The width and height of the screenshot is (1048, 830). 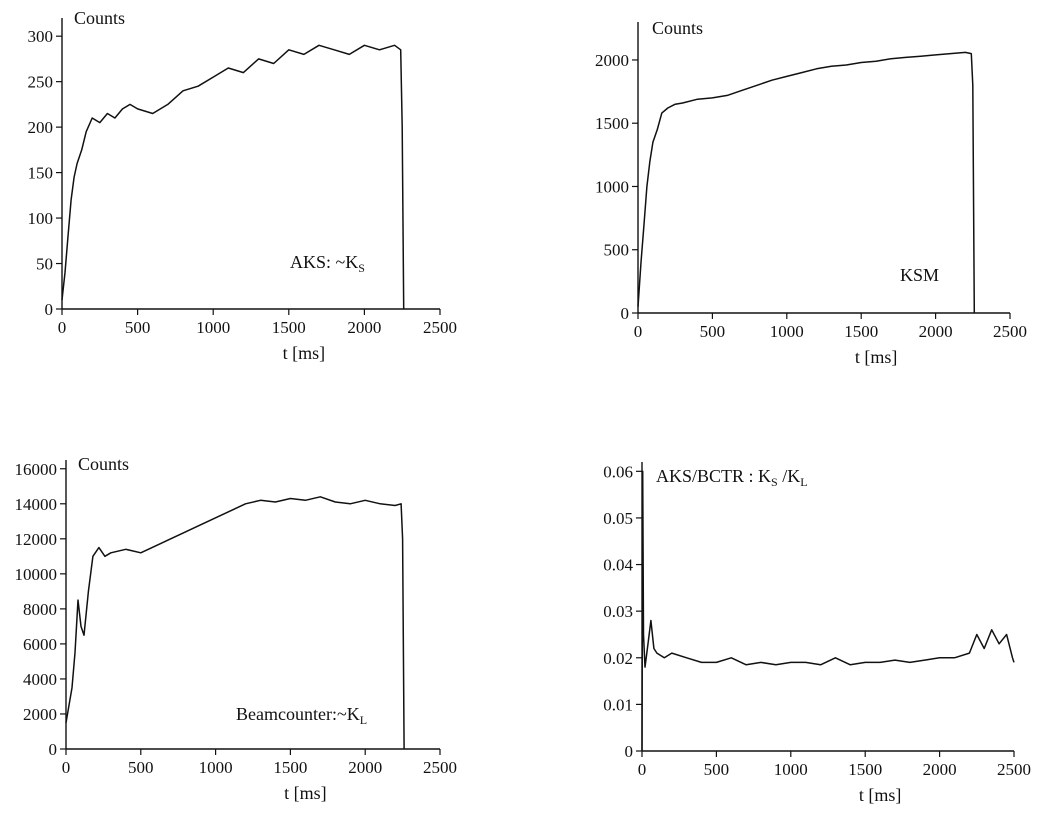 I want to click on y-tick-label: 1000, so click(x=612, y=186).